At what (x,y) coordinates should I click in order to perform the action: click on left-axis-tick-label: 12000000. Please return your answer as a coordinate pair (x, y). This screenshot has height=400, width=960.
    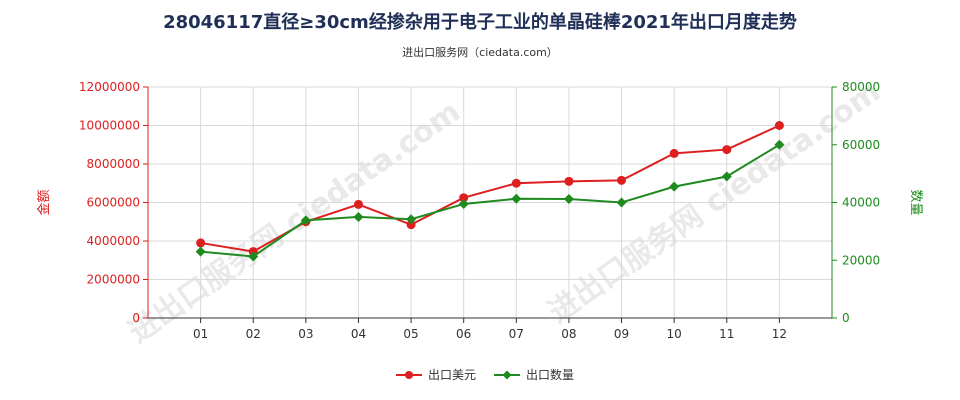
    Looking at the image, I should click on (109, 87).